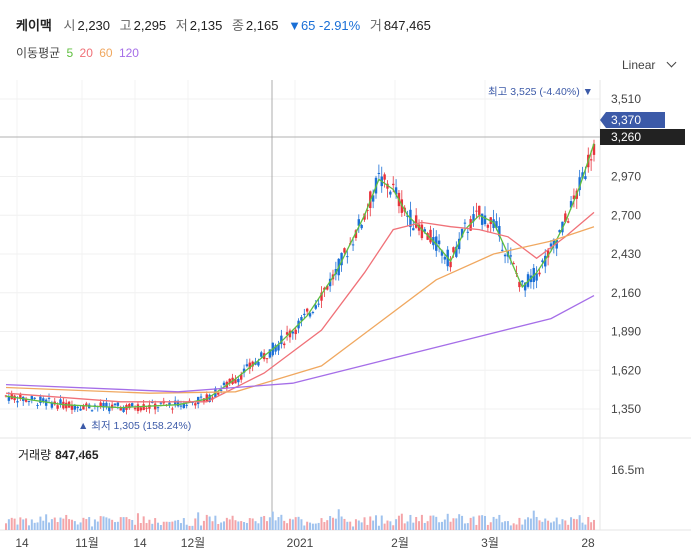  What do you see at coordinates (649, 64) in the screenshot?
I see `scale-selector: Linear` at bounding box center [649, 64].